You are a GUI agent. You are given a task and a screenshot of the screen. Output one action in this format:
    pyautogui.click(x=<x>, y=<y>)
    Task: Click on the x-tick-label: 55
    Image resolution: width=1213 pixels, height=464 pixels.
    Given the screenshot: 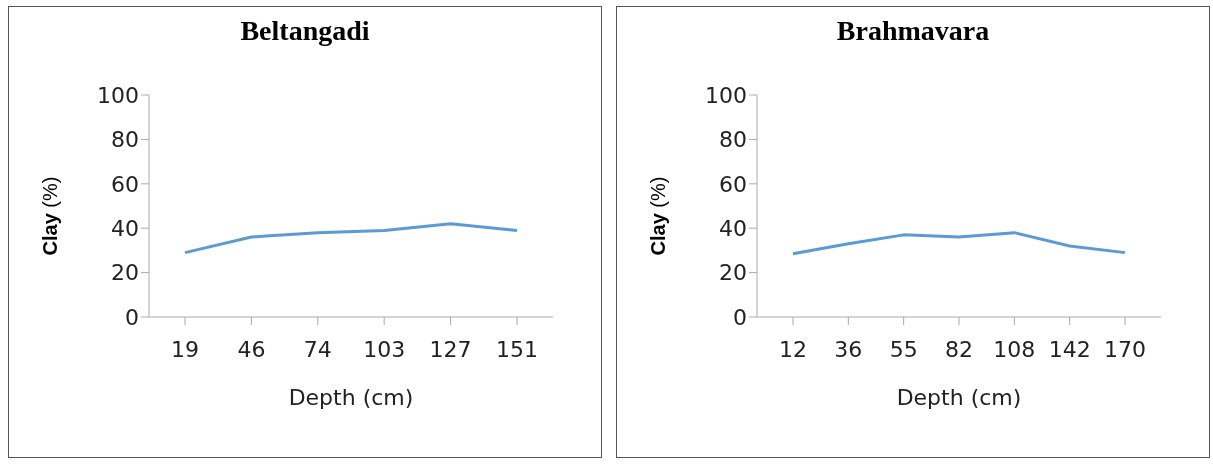 What is the action you would take?
    pyautogui.click(x=903, y=349)
    